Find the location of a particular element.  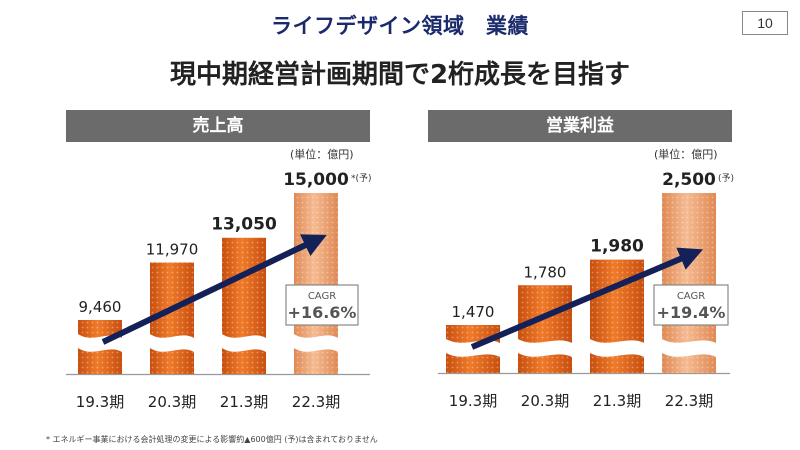

page-number: 10 is located at coordinates (765, 23).